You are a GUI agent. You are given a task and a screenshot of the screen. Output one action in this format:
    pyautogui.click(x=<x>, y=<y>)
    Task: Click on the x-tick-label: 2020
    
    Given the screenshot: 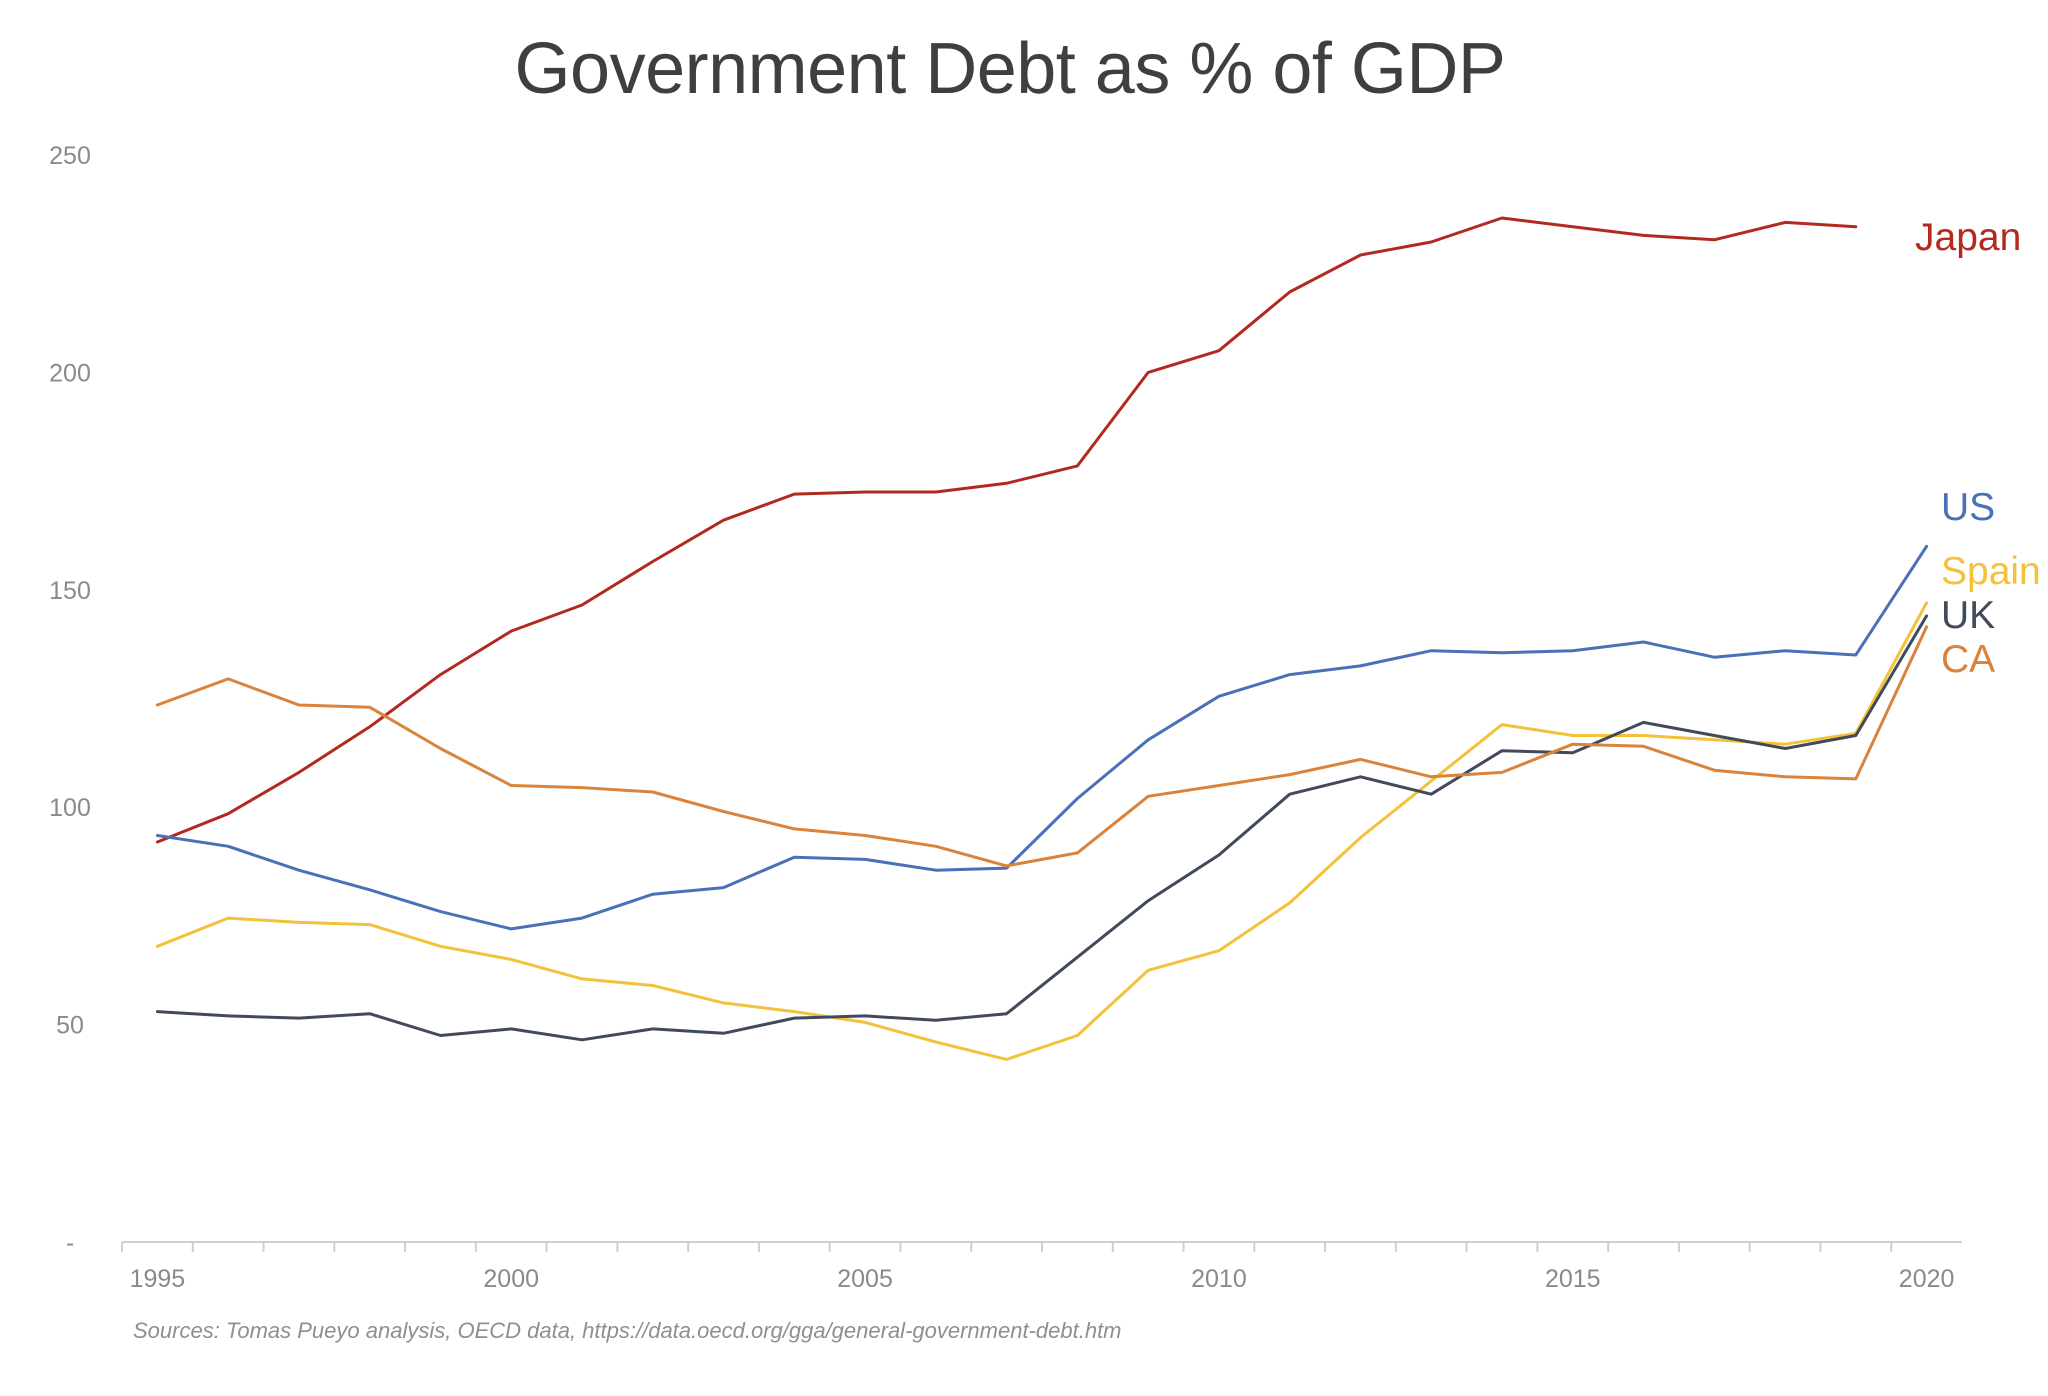 What is the action you would take?
    pyautogui.click(x=1927, y=1279)
    